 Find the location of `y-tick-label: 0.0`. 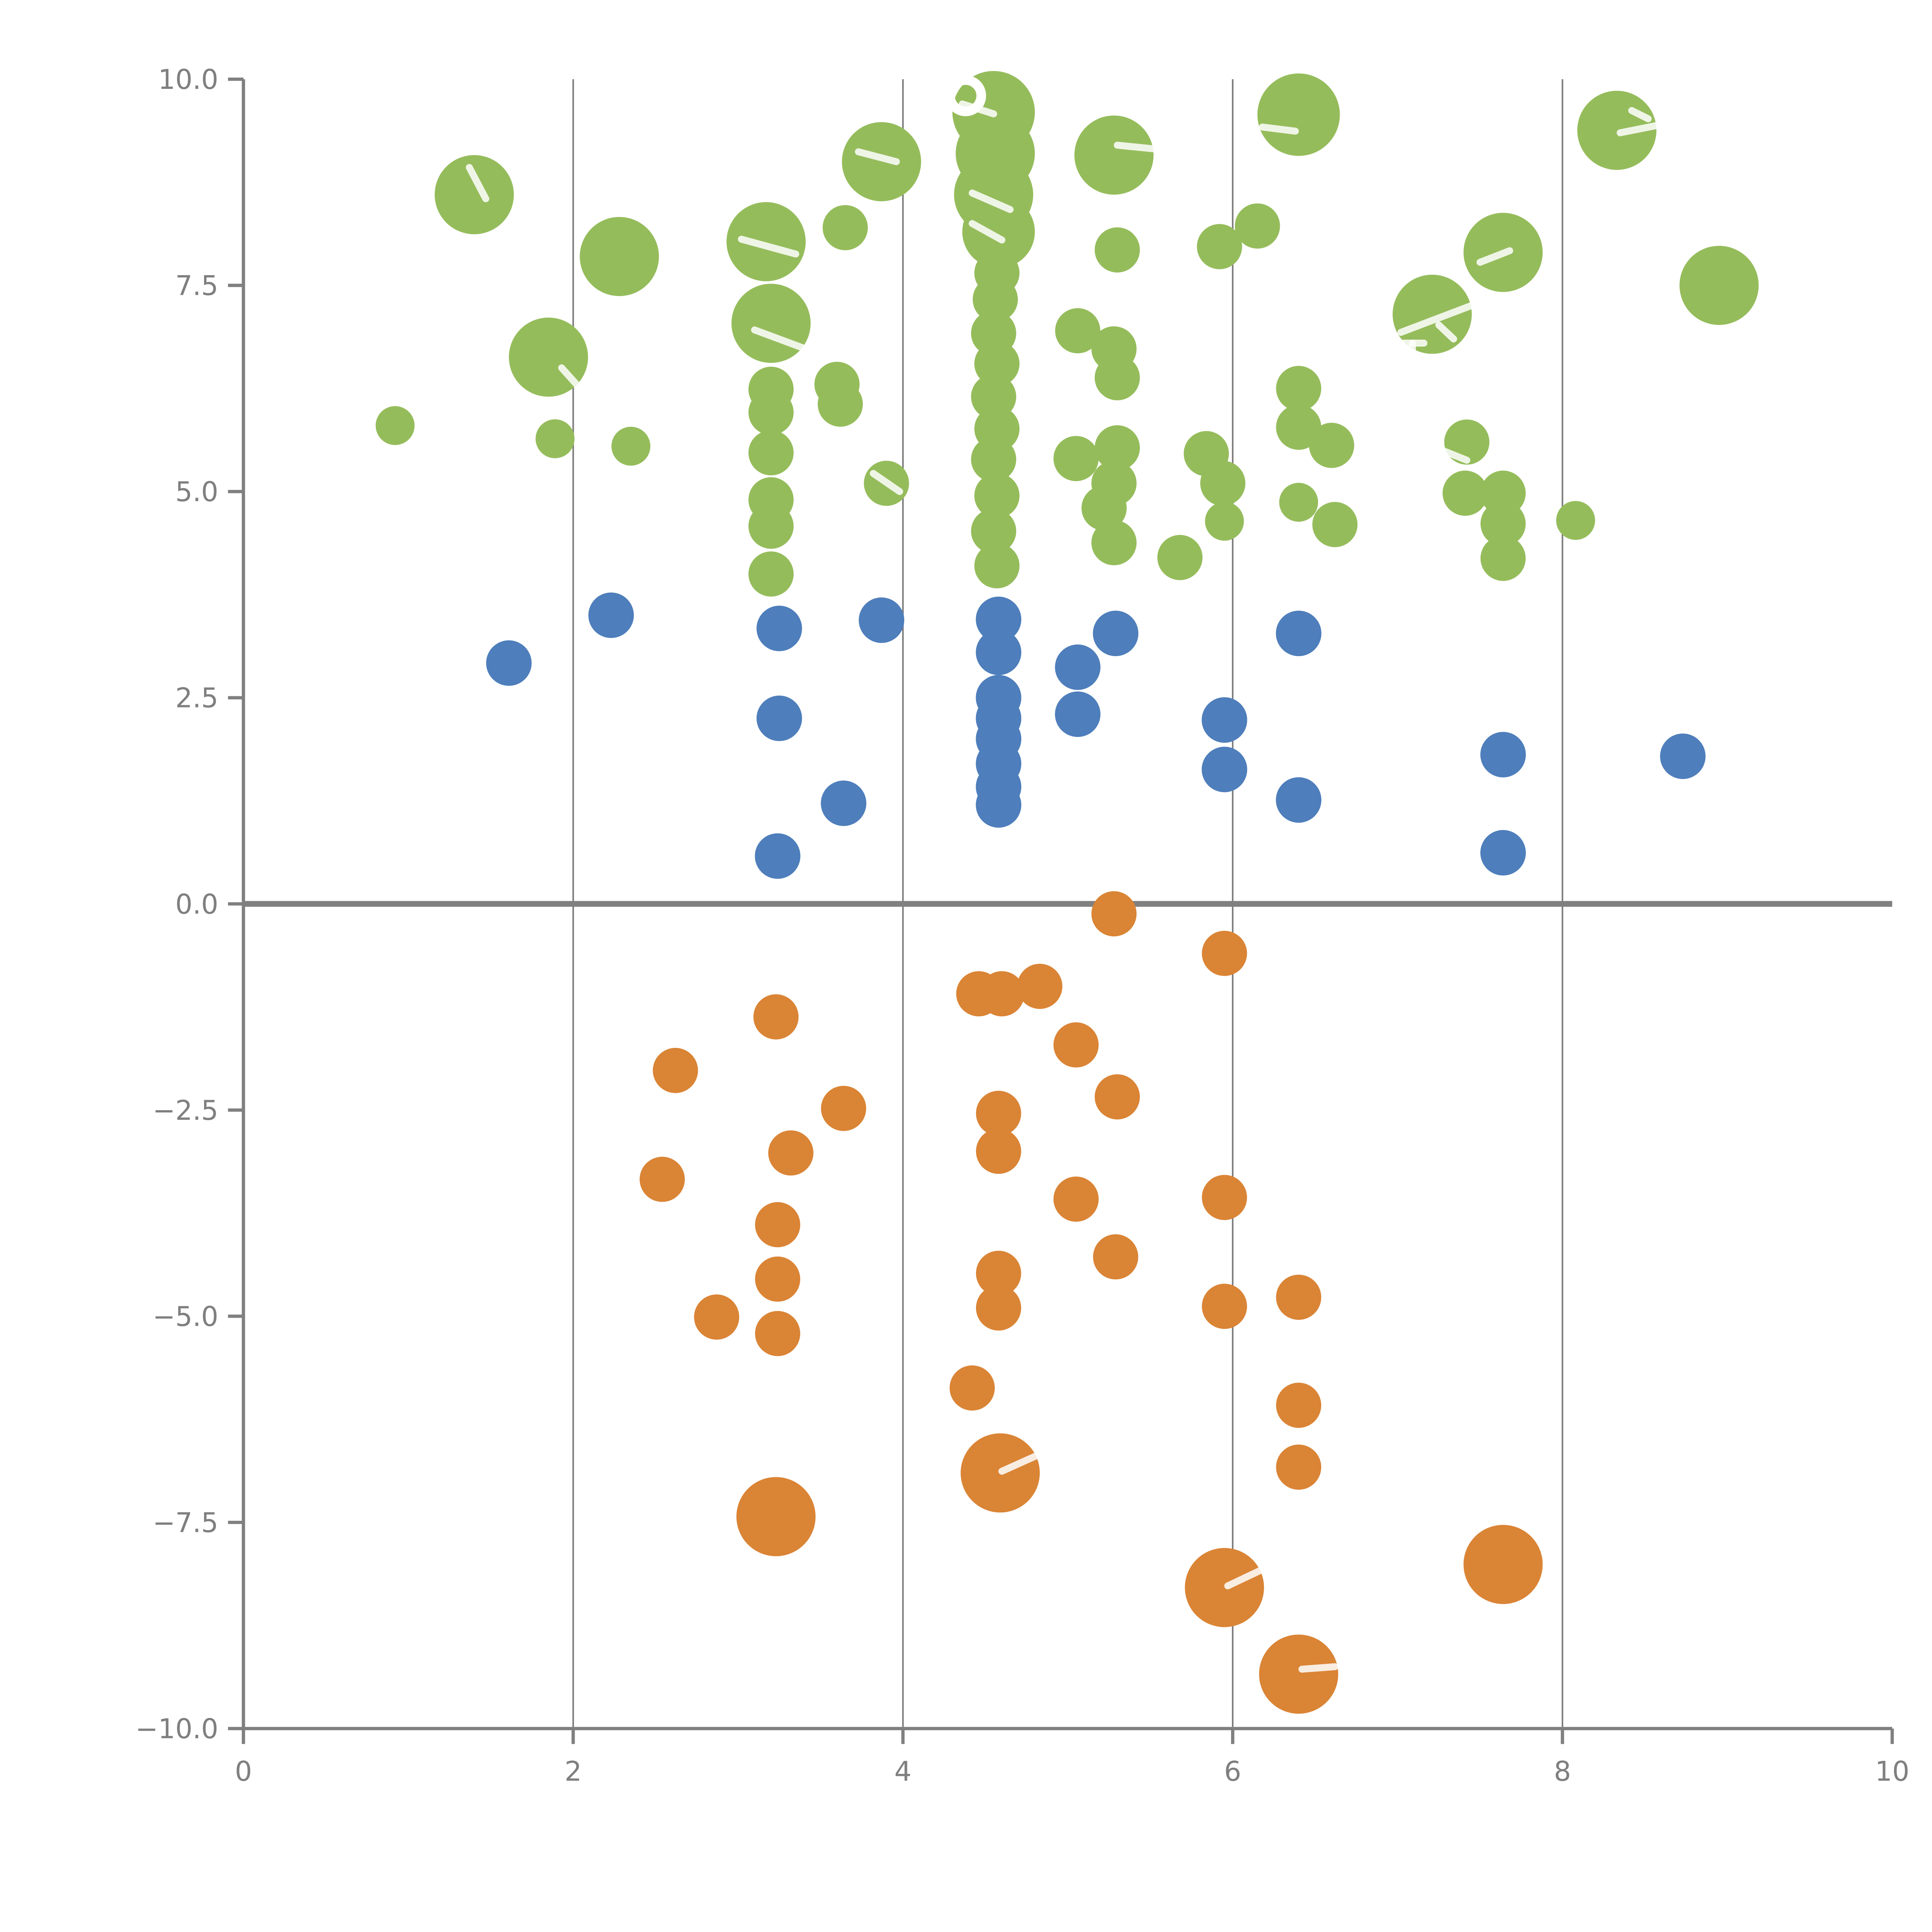

y-tick-label: 0.0 is located at coordinates (197, 904).